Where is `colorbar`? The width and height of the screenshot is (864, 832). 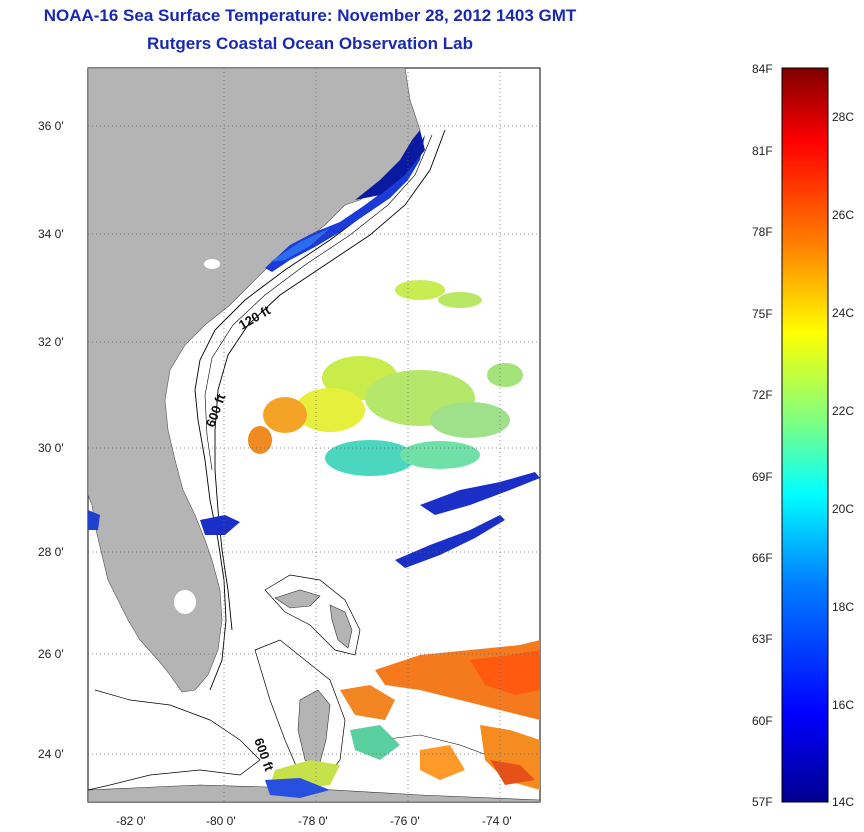 colorbar is located at coordinates (805, 435).